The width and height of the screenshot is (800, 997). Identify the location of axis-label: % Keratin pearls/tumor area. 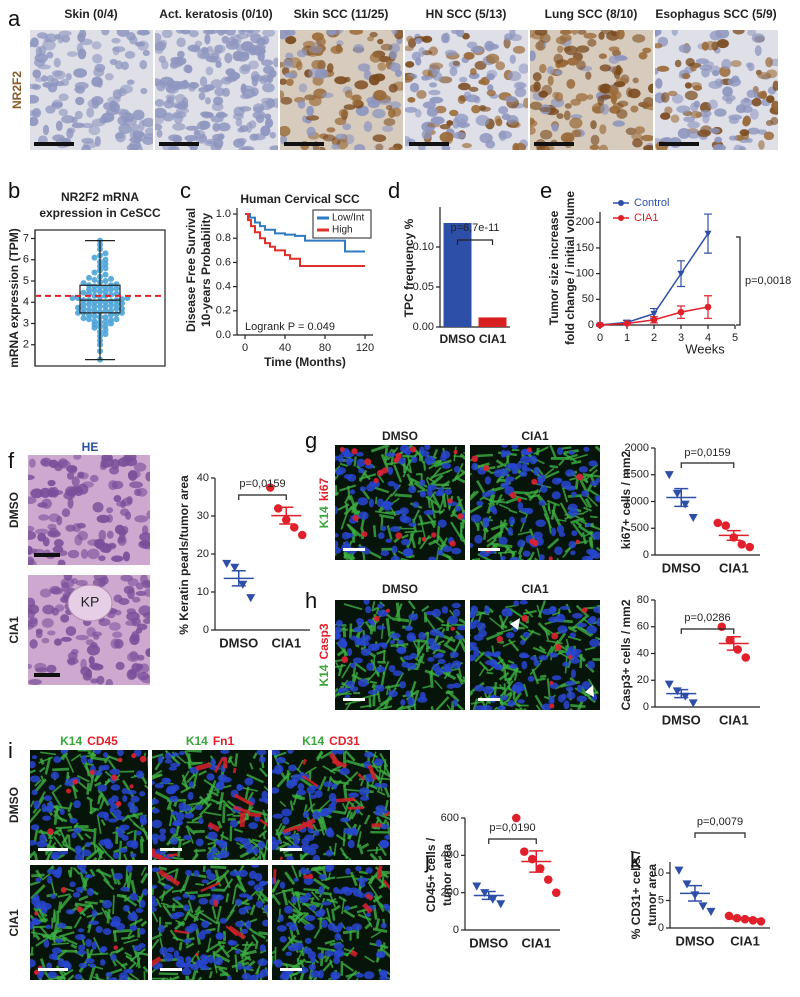
(184, 555).